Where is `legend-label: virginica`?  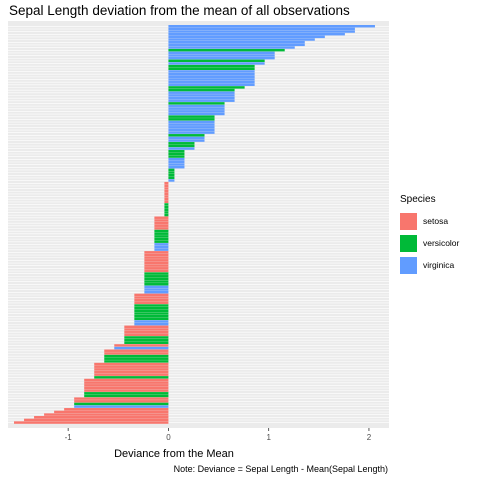 legend-label: virginica is located at coordinates (439, 265).